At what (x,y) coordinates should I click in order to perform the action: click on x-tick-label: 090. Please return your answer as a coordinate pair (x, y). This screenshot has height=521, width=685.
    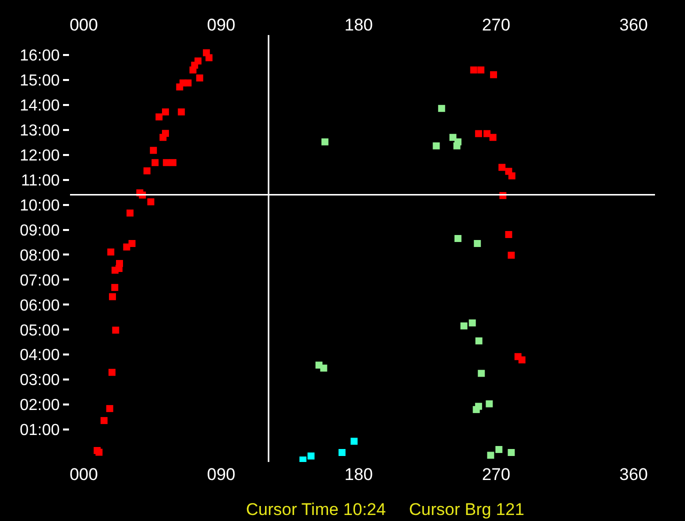
    Looking at the image, I should click on (221, 25).